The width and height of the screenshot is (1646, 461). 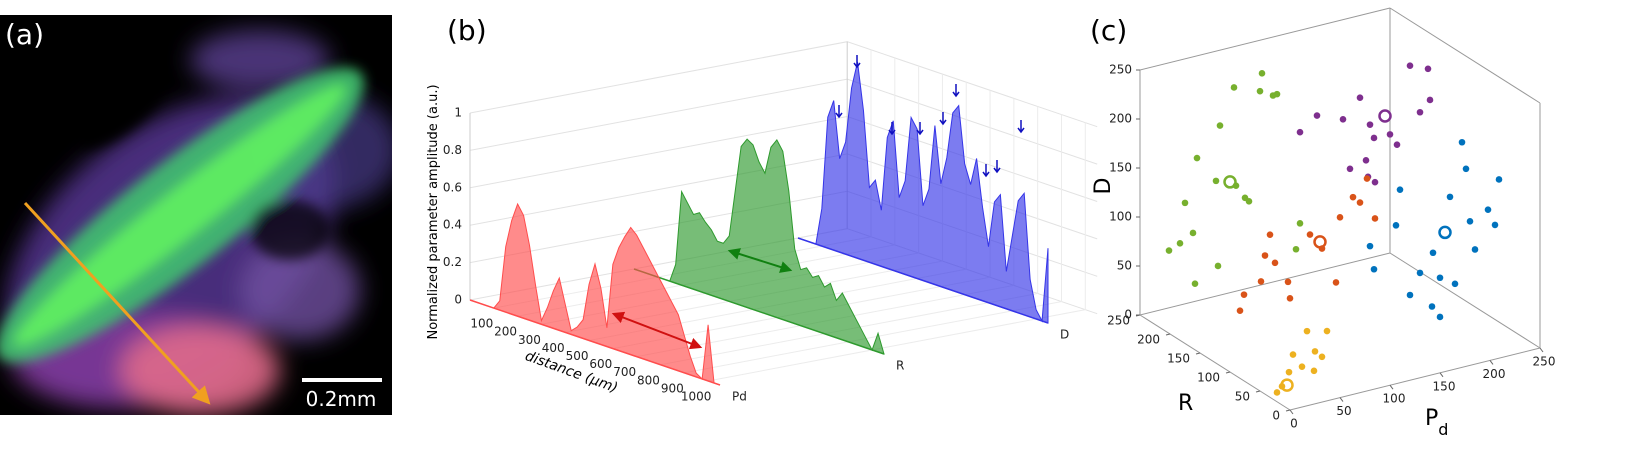 I want to click on panel-label: (c), so click(x=1108, y=30).